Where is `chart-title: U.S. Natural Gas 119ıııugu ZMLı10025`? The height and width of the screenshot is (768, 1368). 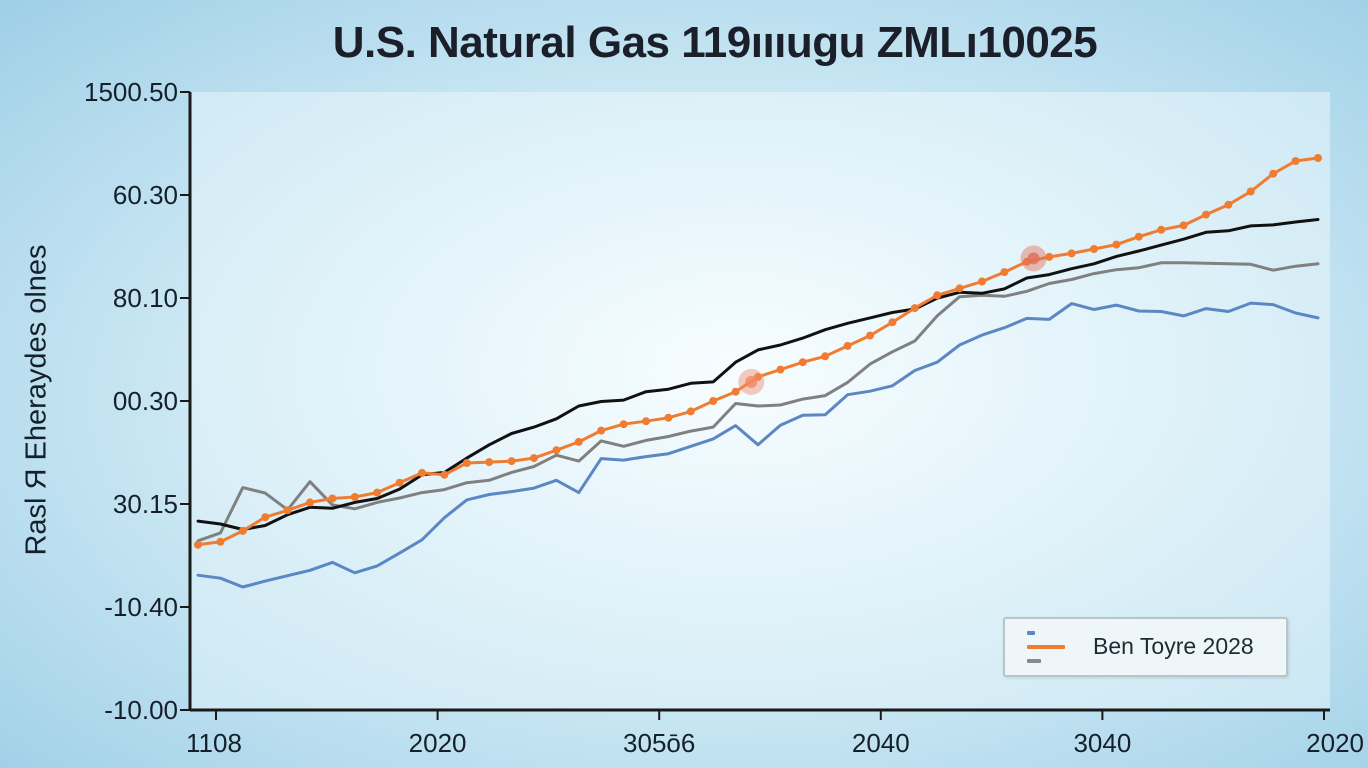 chart-title: U.S. Natural Gas 119ıııugu ZMLı10025 is located at coordinates (715, 42).